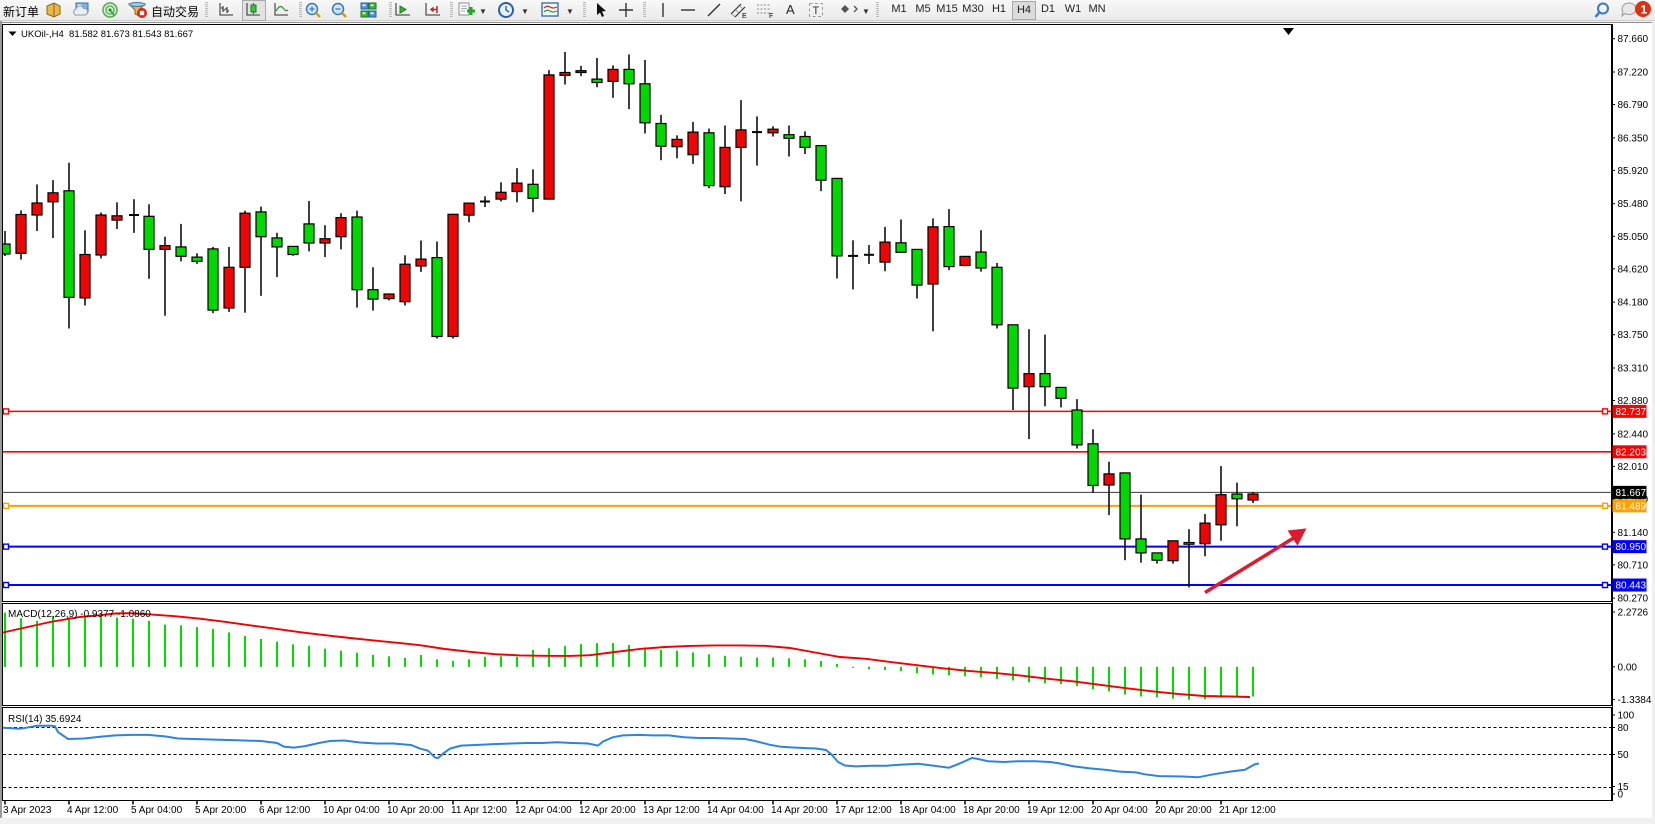 This screenshot has height=824, width=1655. What do you see at coordinates (1633, 599) in the screenshot?
I see `svg-text: 80.270` at bounding box center [1633, 599].